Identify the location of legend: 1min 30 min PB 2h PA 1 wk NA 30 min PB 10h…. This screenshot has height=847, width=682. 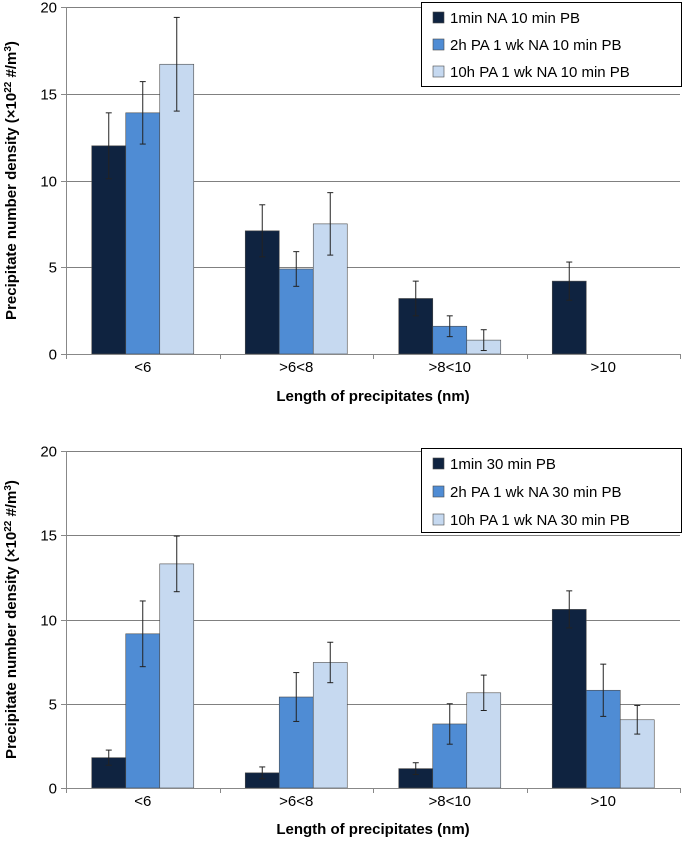
(551, 490).